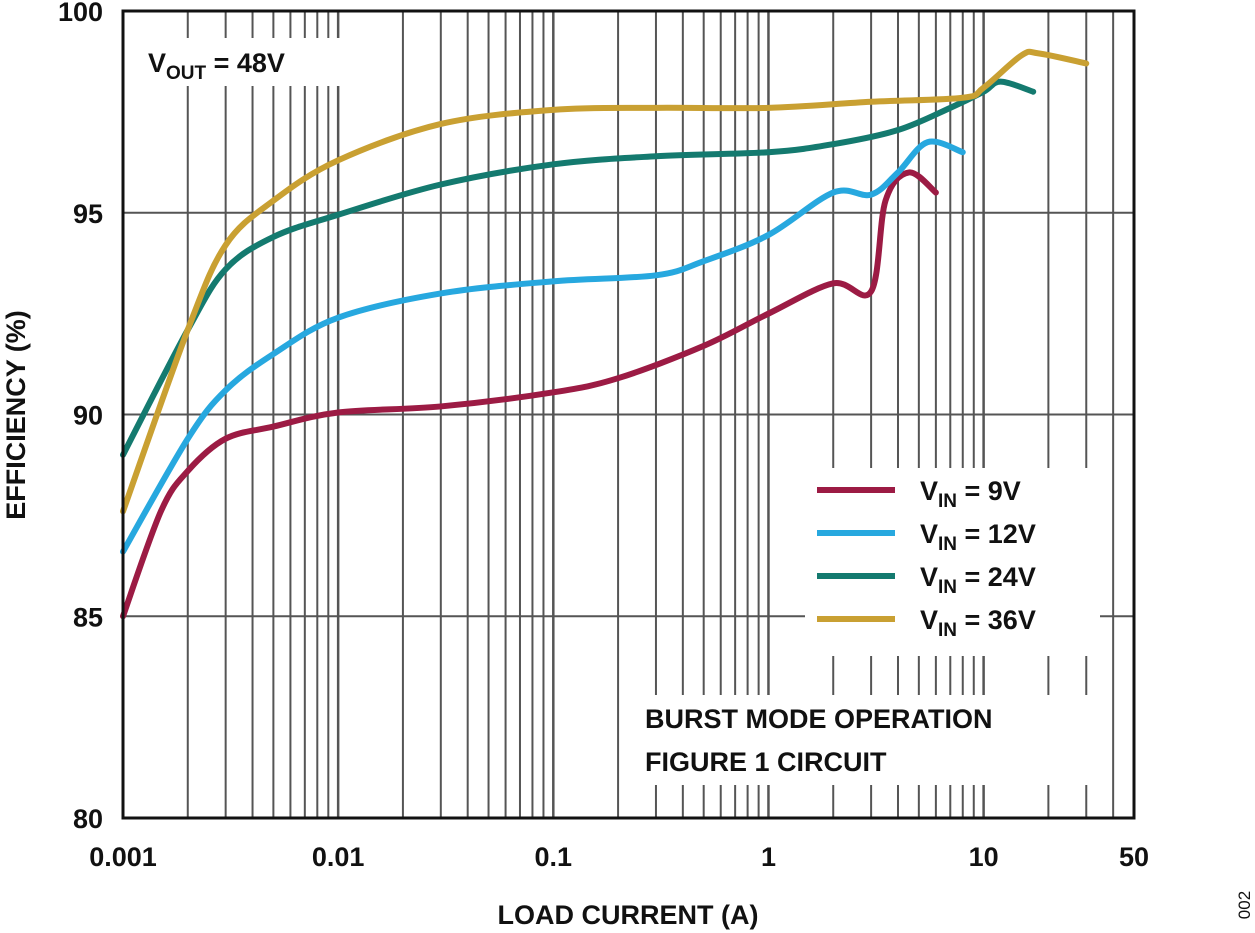 The height and width of the screenshot is (933, 1255). What do you see at coordinates (88, 214) in the screenshot?
I see `y-tick-label: 95` at bounding box center [88, 214].